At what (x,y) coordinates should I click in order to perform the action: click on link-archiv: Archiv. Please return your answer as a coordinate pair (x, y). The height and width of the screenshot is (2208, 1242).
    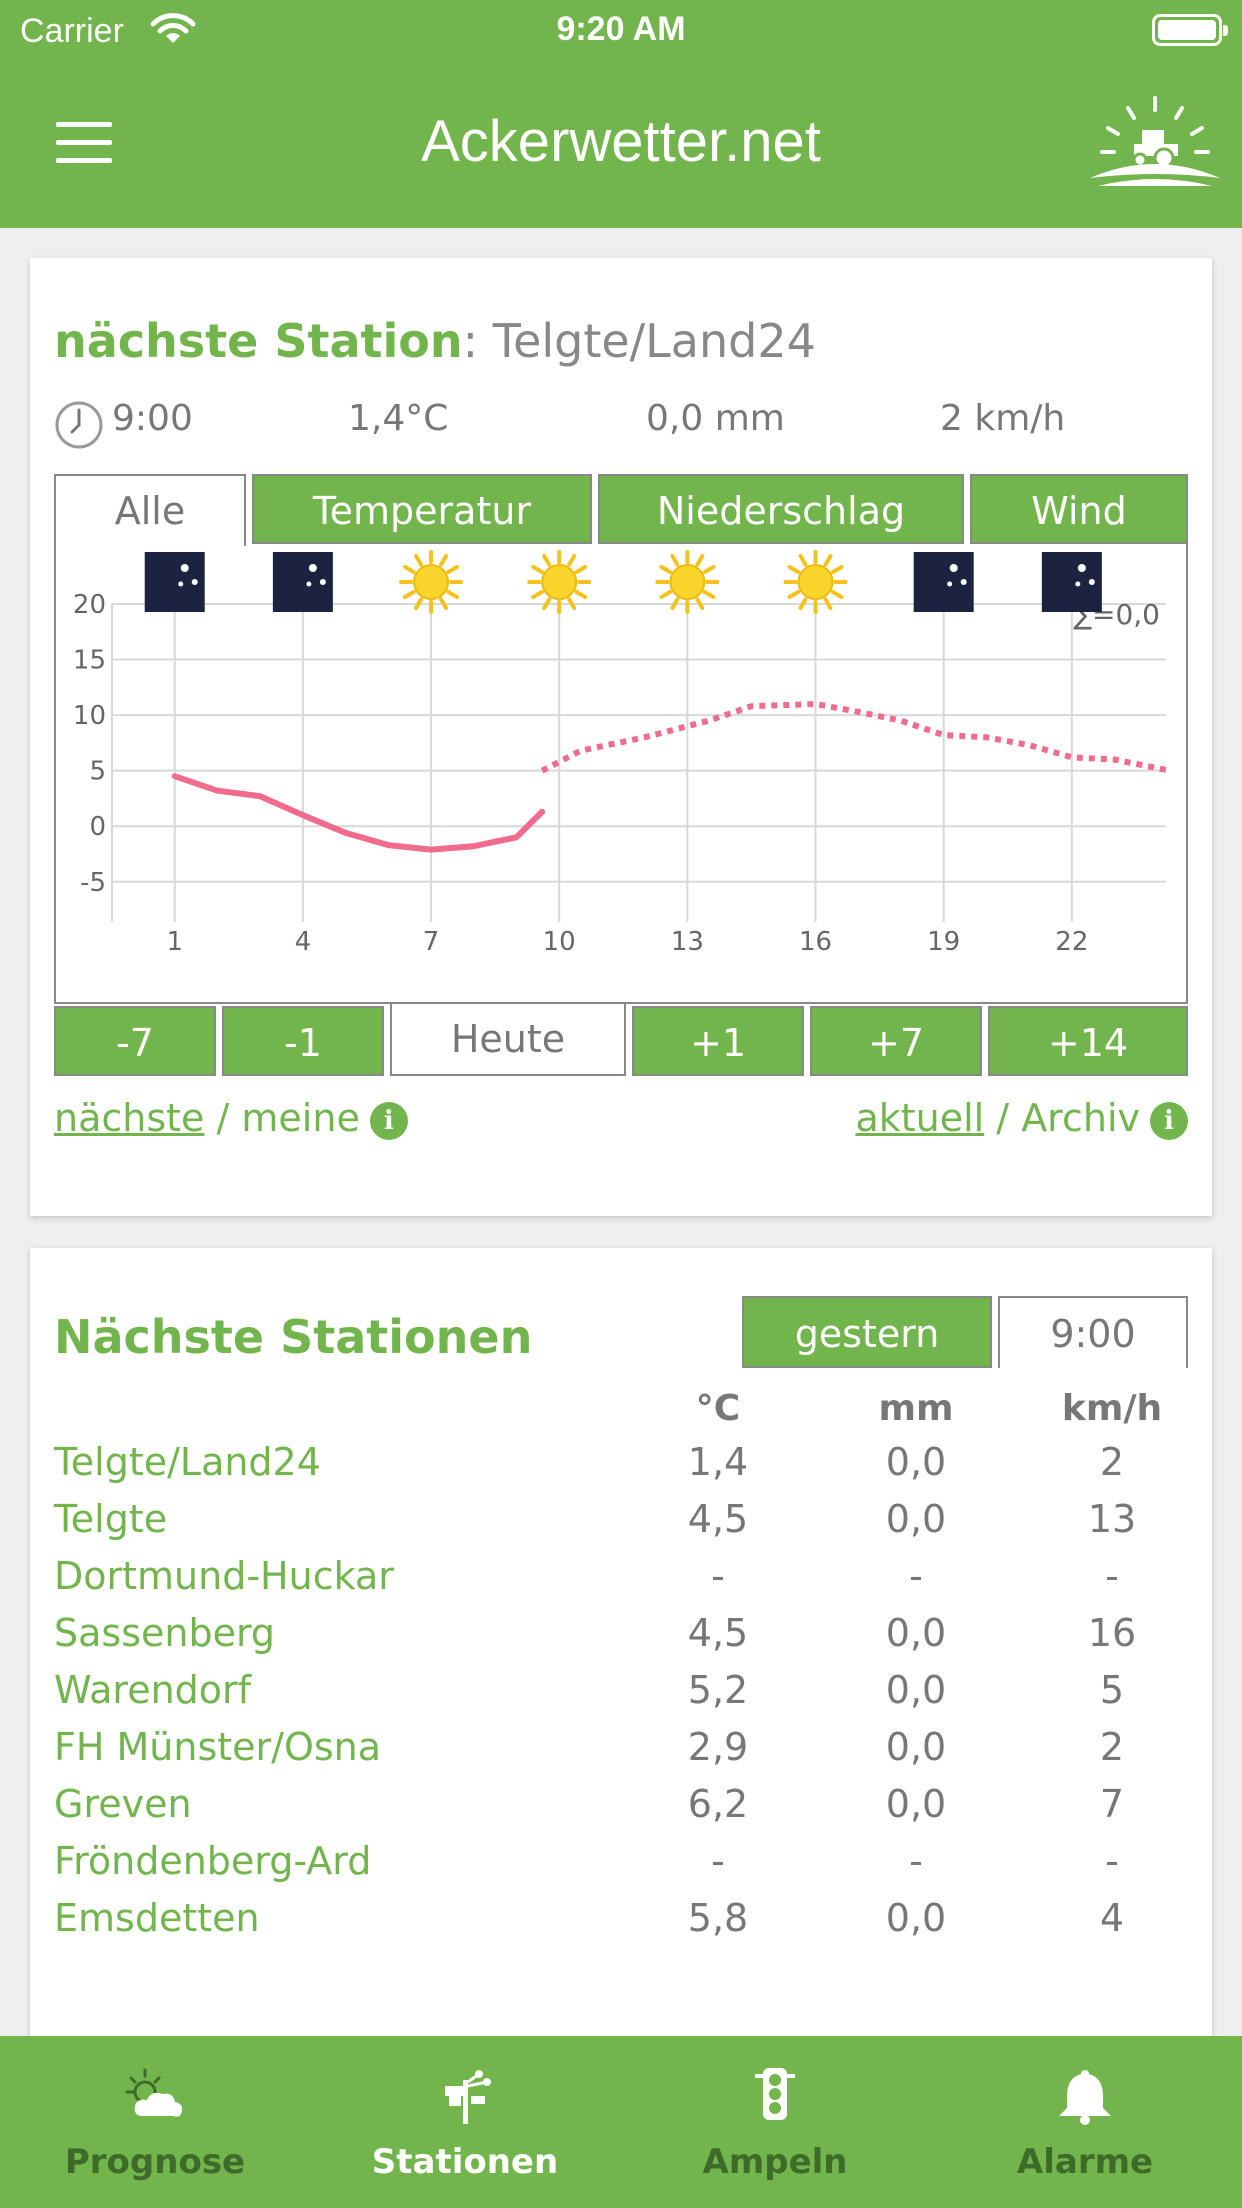
    Looking at the image, I should click on (1080, 1118).